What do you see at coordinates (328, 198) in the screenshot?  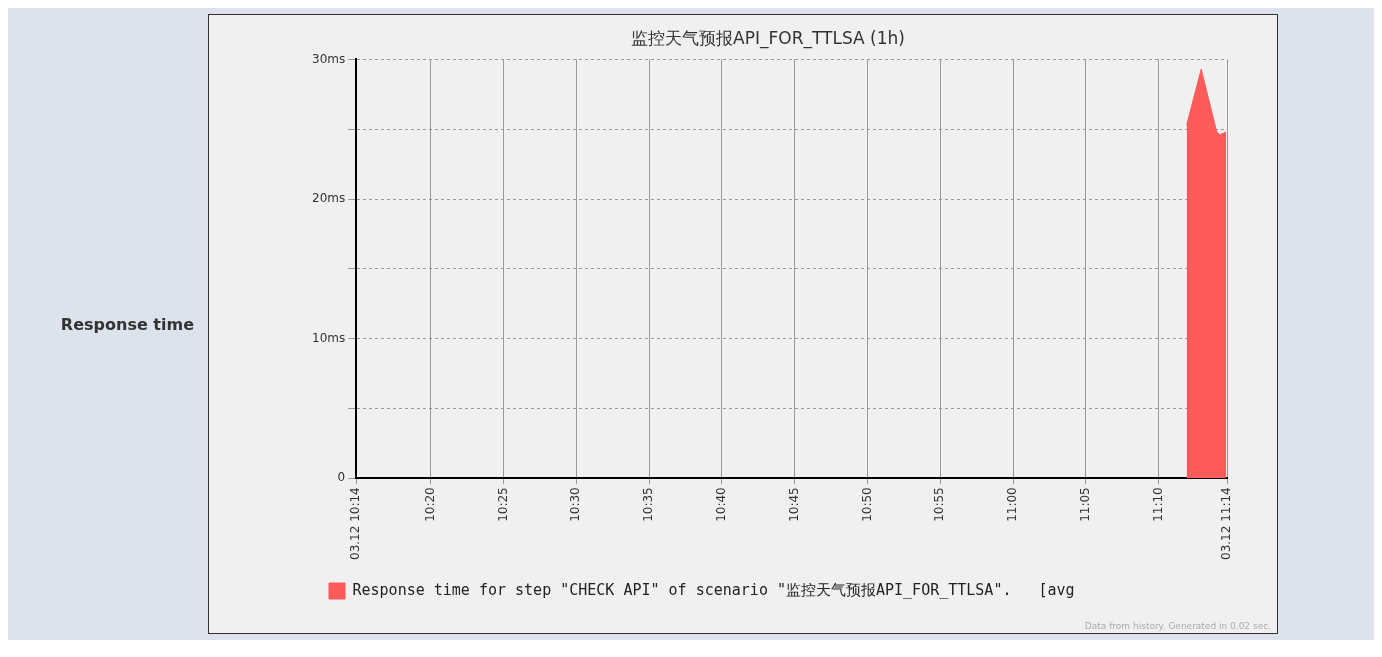 I see `y-tick-label: 20ms` at bounding box center [328, 198].